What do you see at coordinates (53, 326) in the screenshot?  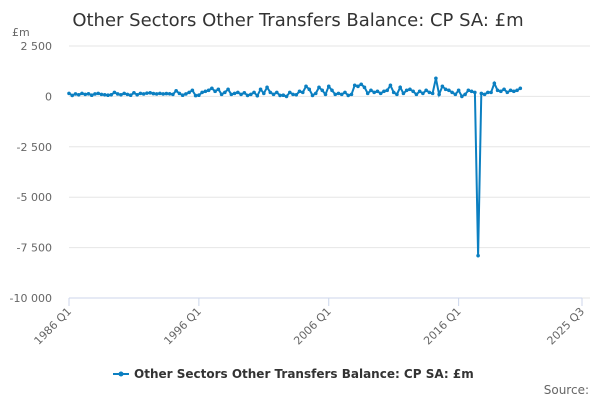 I see `x-tick-label: 1986 Q1` at bounding box center [53, 326].